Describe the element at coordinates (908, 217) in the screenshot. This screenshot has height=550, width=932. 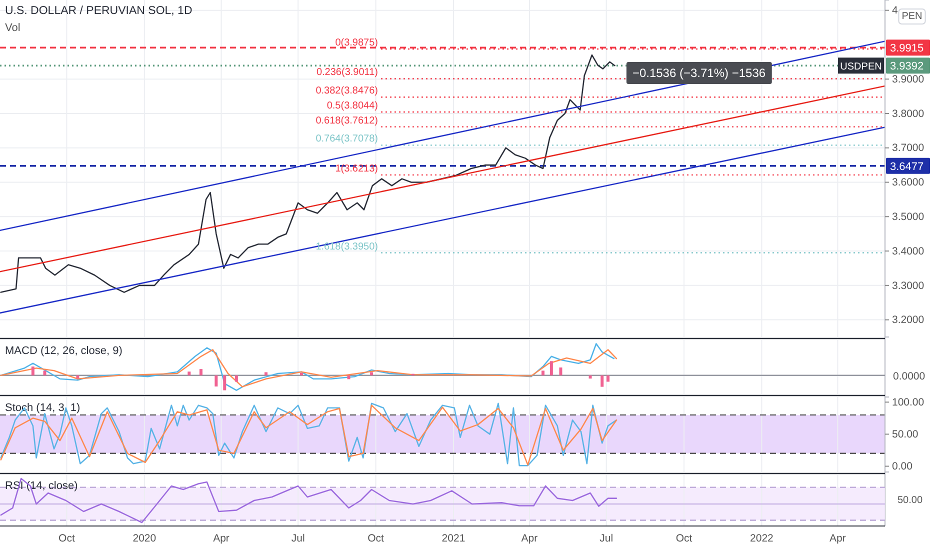
I see `y-tick-label: 3.5000` at that location.